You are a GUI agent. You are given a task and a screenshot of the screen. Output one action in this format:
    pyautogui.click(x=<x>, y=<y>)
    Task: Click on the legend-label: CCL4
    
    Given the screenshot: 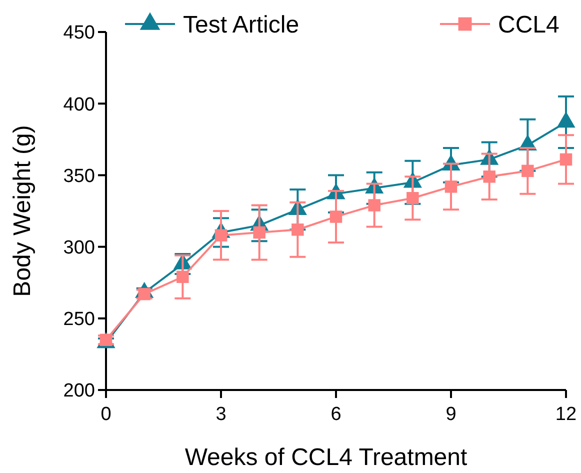 What is the action you would take?
    pyautogui.click(x=529, y=24)
    